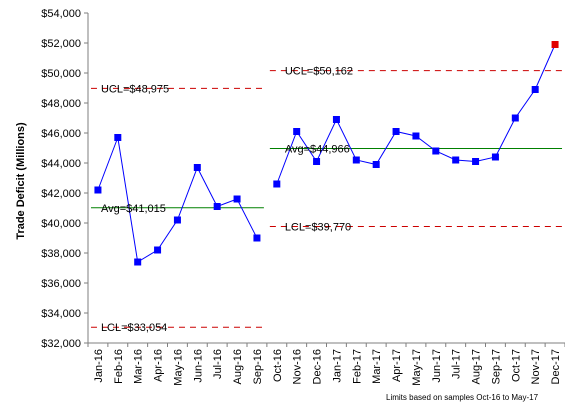 This screenshot has height=410, width=565. What do you see at coordinates (477, 366) in the screenshot?
I see `x-tick-label: Aug-17` at bounding box center [477, 366].